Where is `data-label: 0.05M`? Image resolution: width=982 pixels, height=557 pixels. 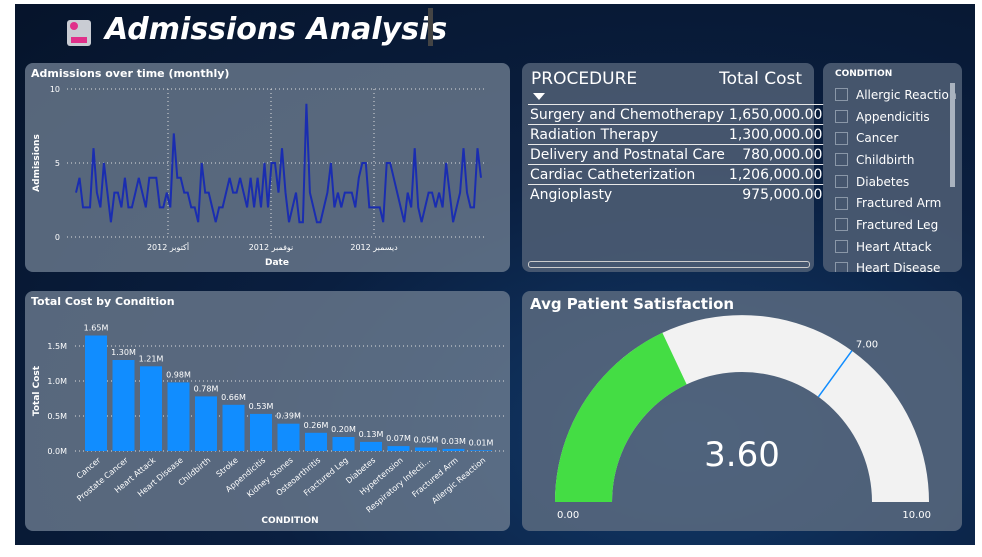
data-label: 0.05M is located at coordinates (426, 440).